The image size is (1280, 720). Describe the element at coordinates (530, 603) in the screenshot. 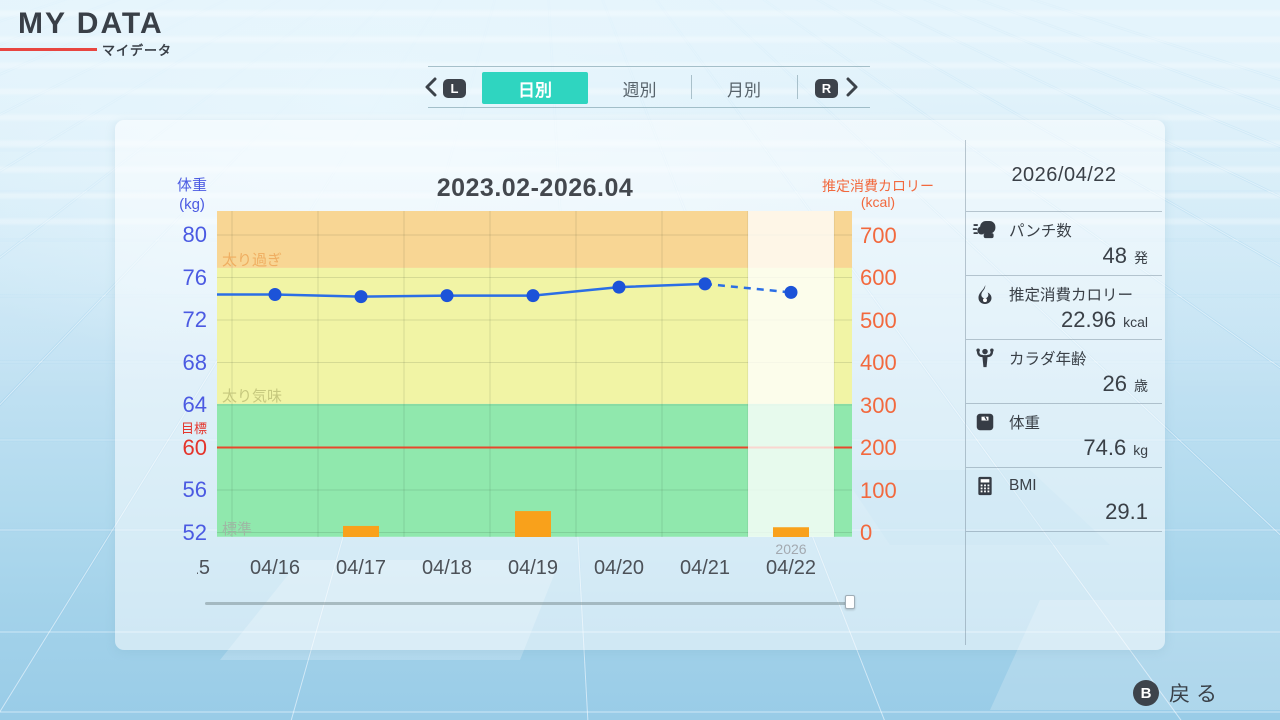

I see `chart-scrollbar-track` at that location.